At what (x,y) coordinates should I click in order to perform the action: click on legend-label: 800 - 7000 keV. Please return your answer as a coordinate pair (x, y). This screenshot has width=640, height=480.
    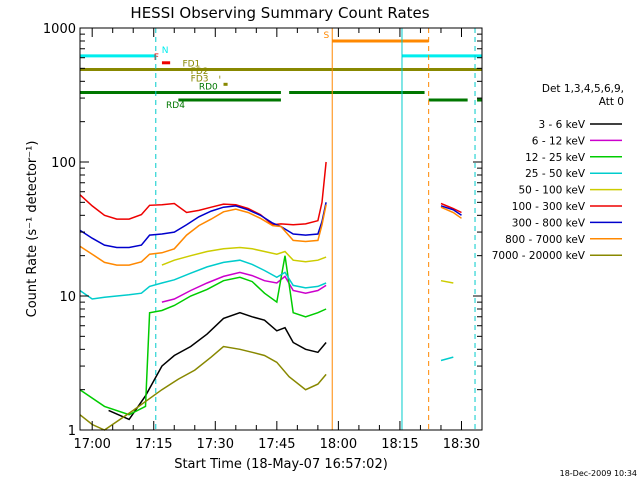
    Looking at the image, I should click on (545, 240).